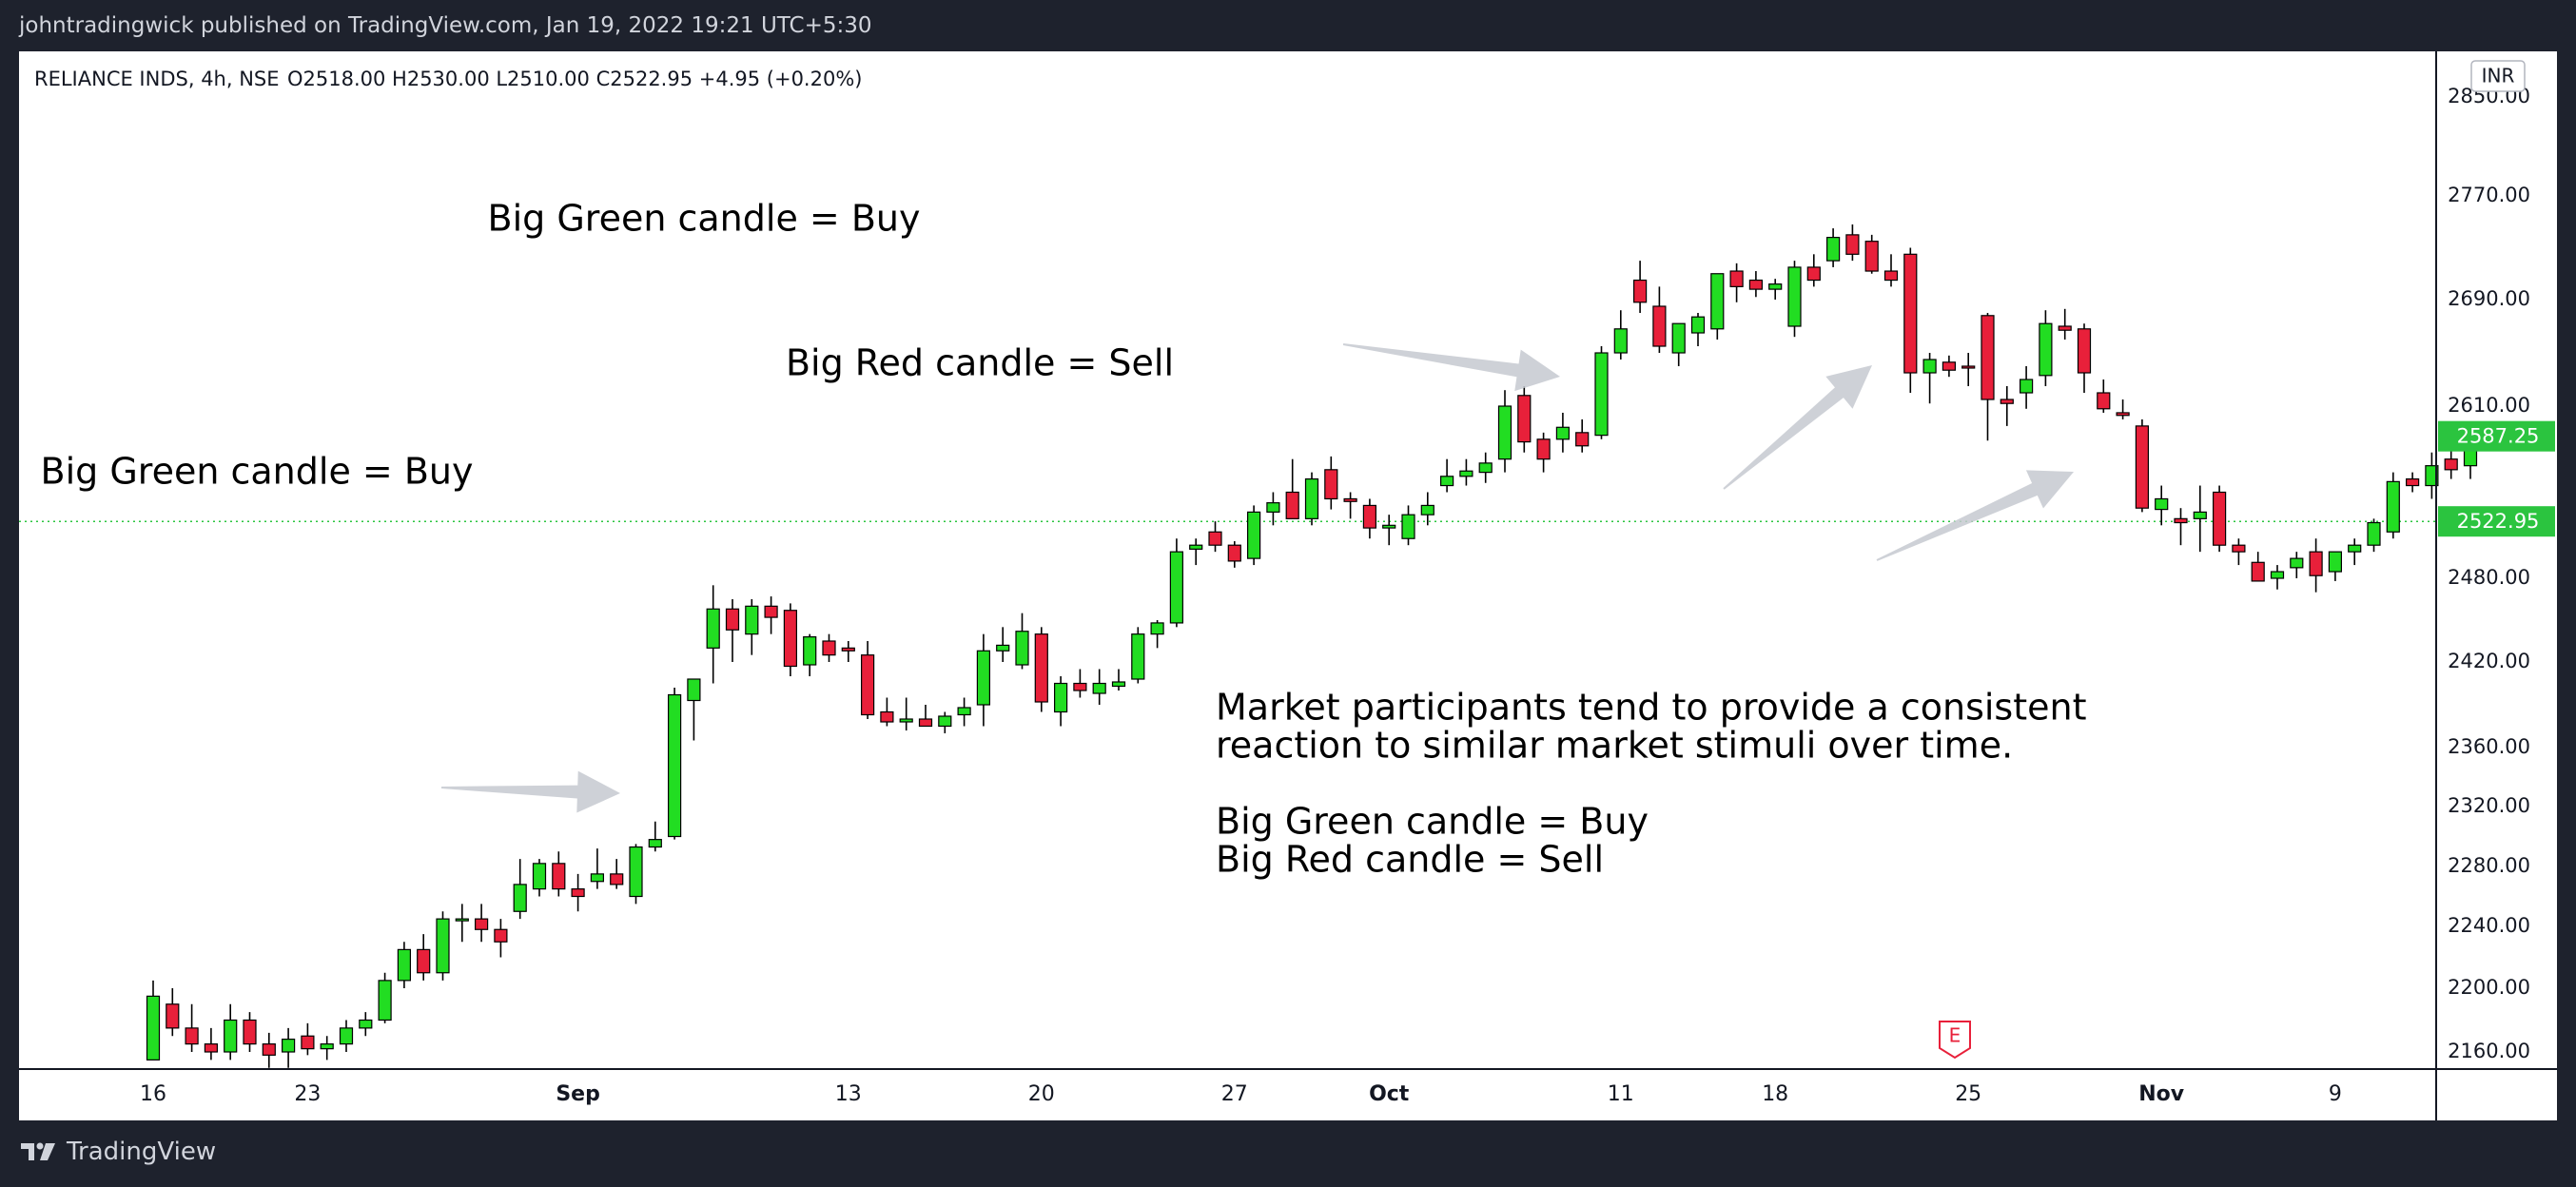  Describe the element at coordinates (257, 472) in the screenshot. I see `annotation-label: Big Green candle = Buy` at that location.